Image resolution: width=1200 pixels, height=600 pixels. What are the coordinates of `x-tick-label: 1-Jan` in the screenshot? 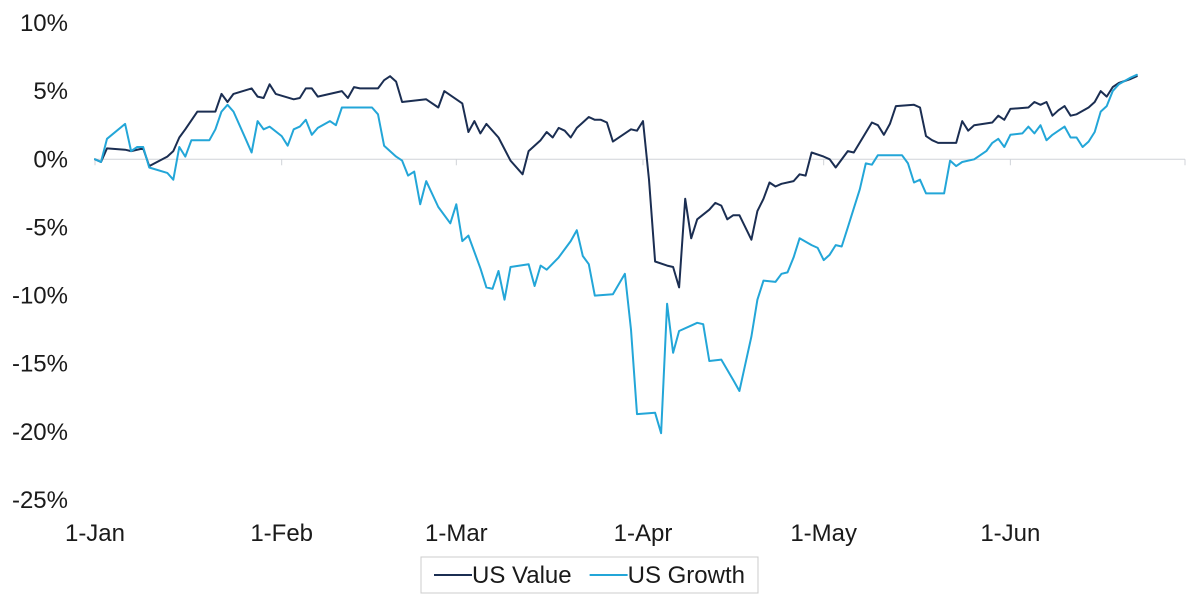 It's located at (95, 533).